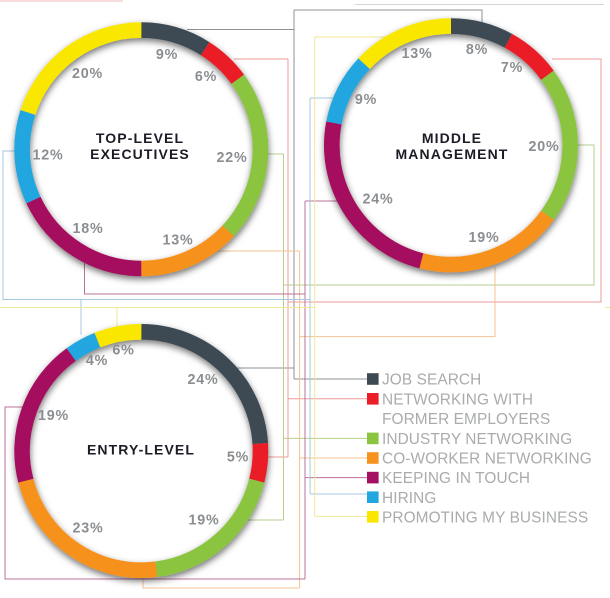 This screenshot has height=598, width=610. Describe the element at coordinates (512, 68) in the screenshot. I see `svg-text: 7%` at that location.